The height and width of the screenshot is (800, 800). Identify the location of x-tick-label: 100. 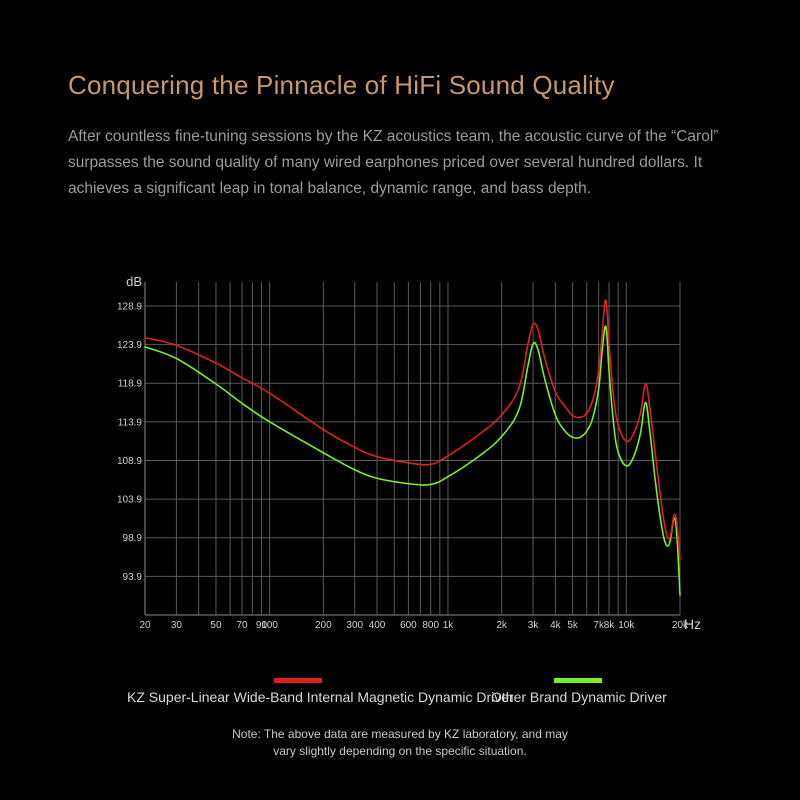
(269, 625).